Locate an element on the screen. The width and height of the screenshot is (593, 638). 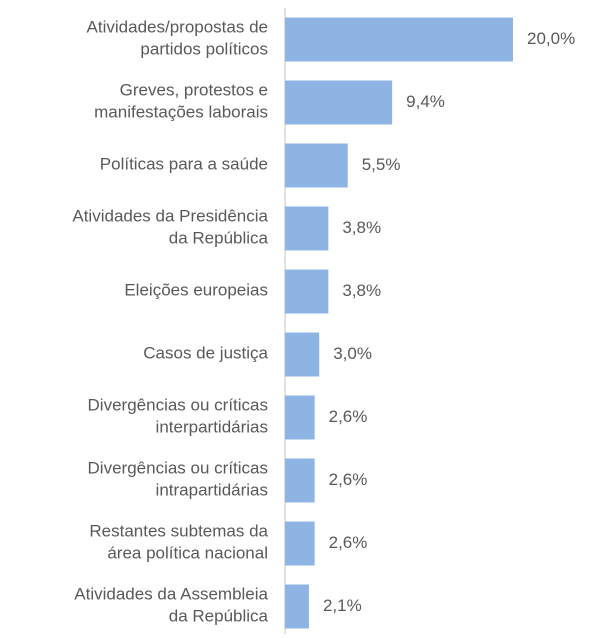
category-label-line: Atividades da Presidência is located at coordinates (170, 216).